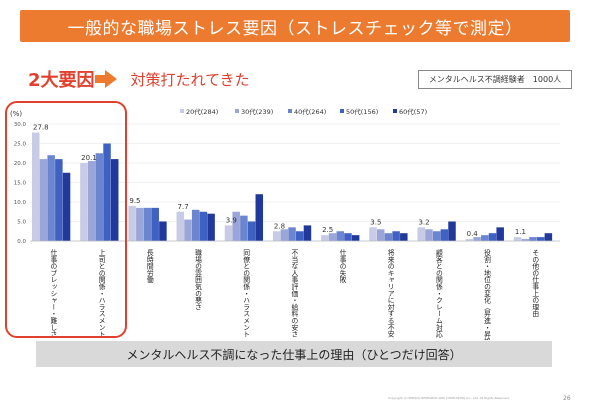 This screenshot has height=405, width=590. What do you see at coordinates (279, 226) in the screenshot?
I see `data-label: 2.8` at bounding box center [279, 226].